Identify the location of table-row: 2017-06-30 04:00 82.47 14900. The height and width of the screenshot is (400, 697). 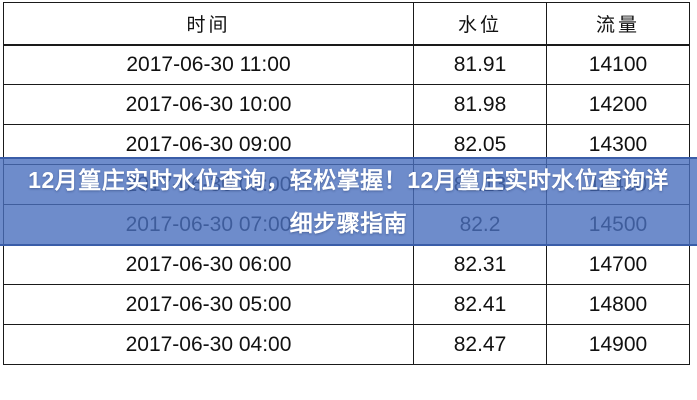
(346, 344).